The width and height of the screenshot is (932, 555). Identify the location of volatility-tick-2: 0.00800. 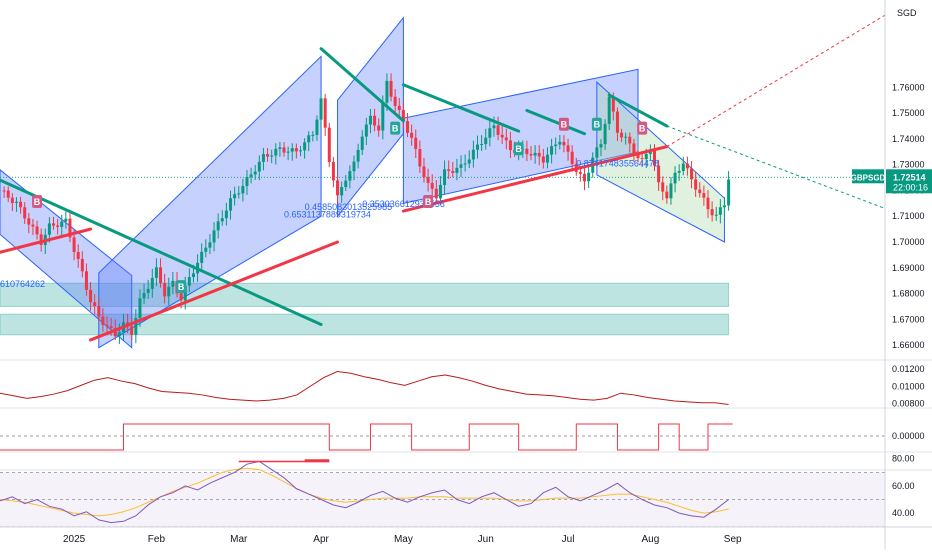
(908, 404).